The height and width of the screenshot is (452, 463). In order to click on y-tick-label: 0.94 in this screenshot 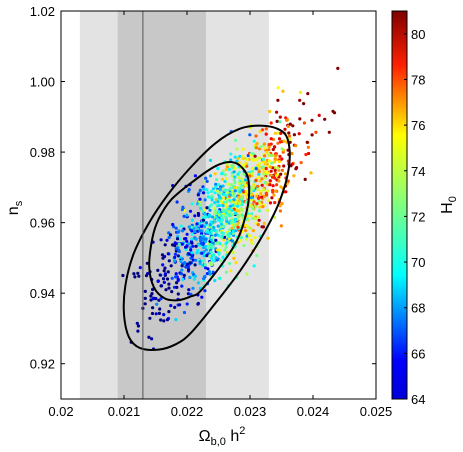, I will do `click(42, 293)`.